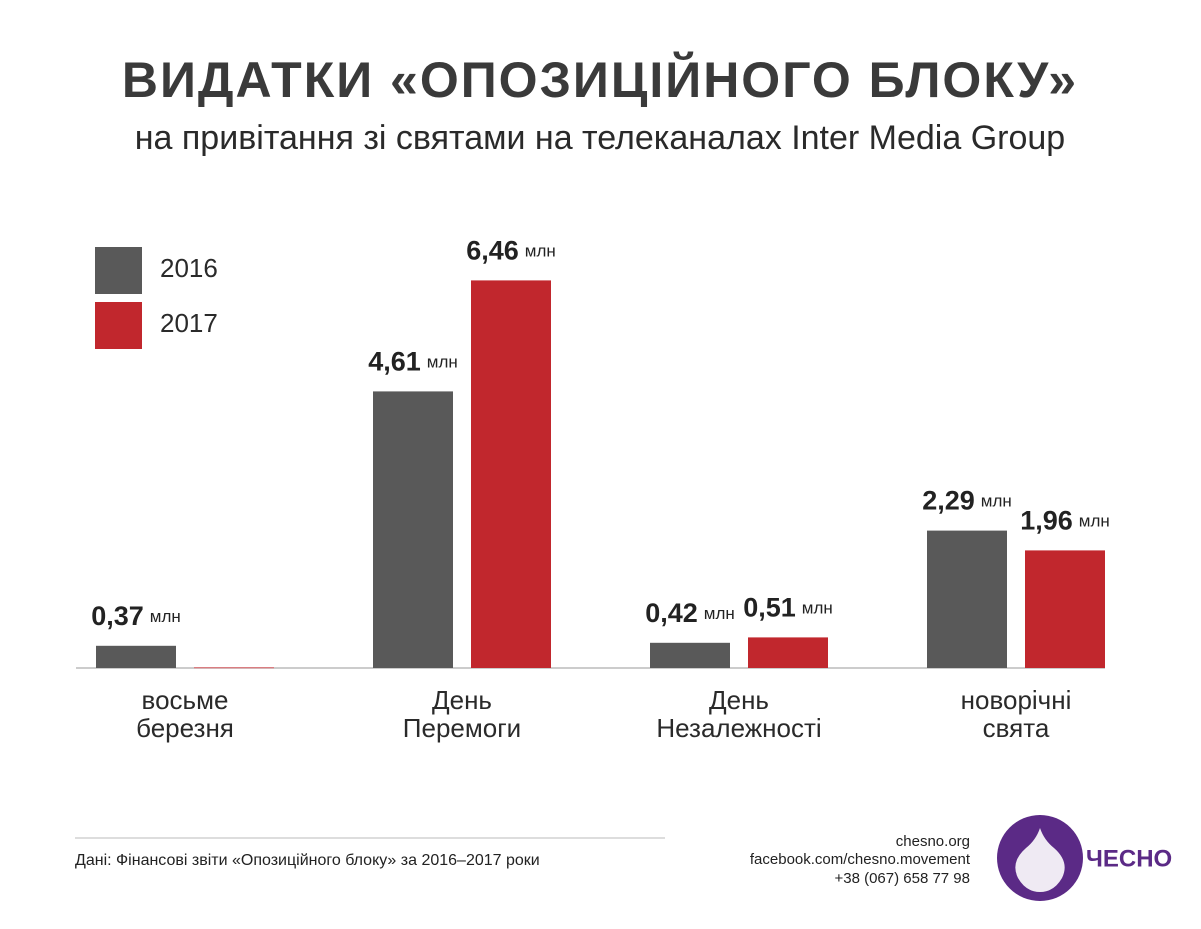 The image size is (1201, 929). I want to click on legend-label: 2016, so click(189, 268).